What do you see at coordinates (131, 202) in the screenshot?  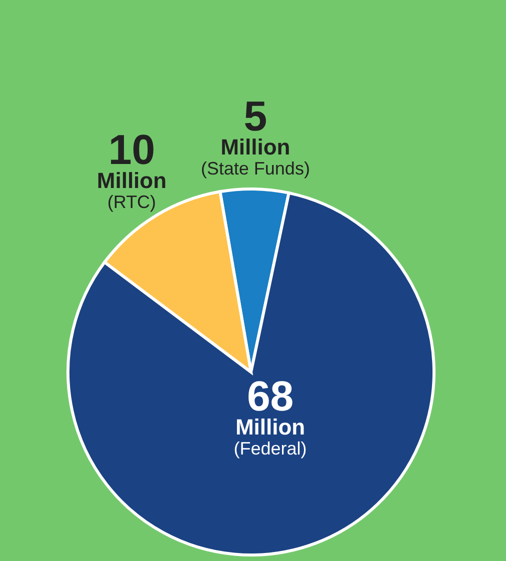 I see `slice-label: (RTC)` at bounding box center [131, 202].